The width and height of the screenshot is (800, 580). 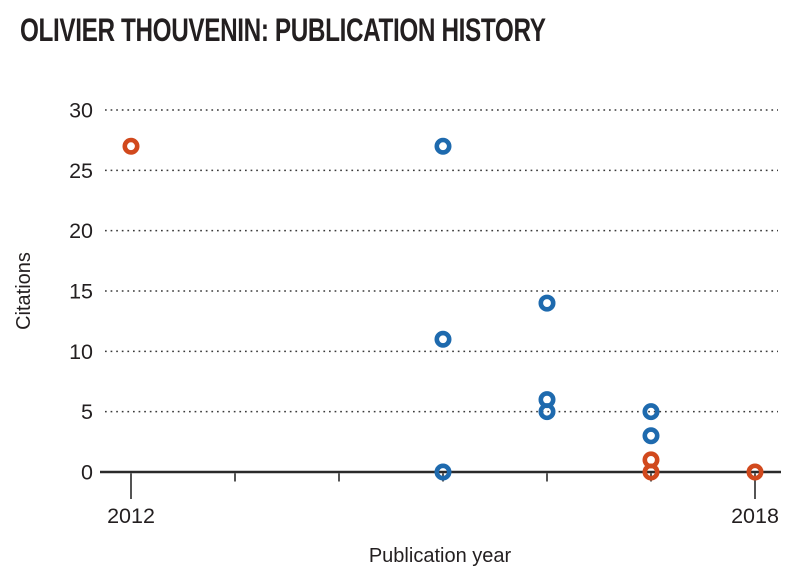 What do you see at coordinates (81, 291) in the screenshot?
I see `y-tick-label: 15` at bounding box center [81, 291].